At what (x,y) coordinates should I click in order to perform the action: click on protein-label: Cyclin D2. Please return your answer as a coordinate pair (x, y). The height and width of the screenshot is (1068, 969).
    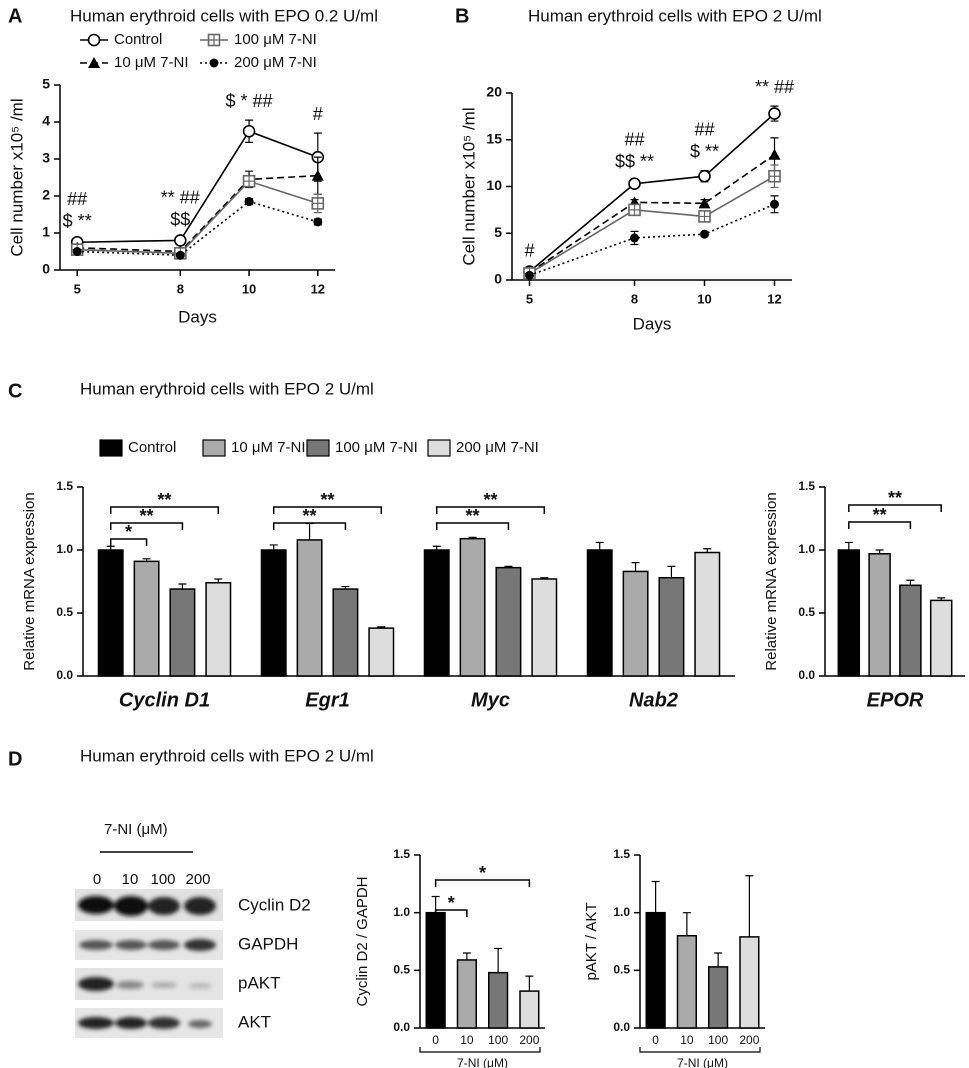
    Looking at the image, I should click on (274, 904).